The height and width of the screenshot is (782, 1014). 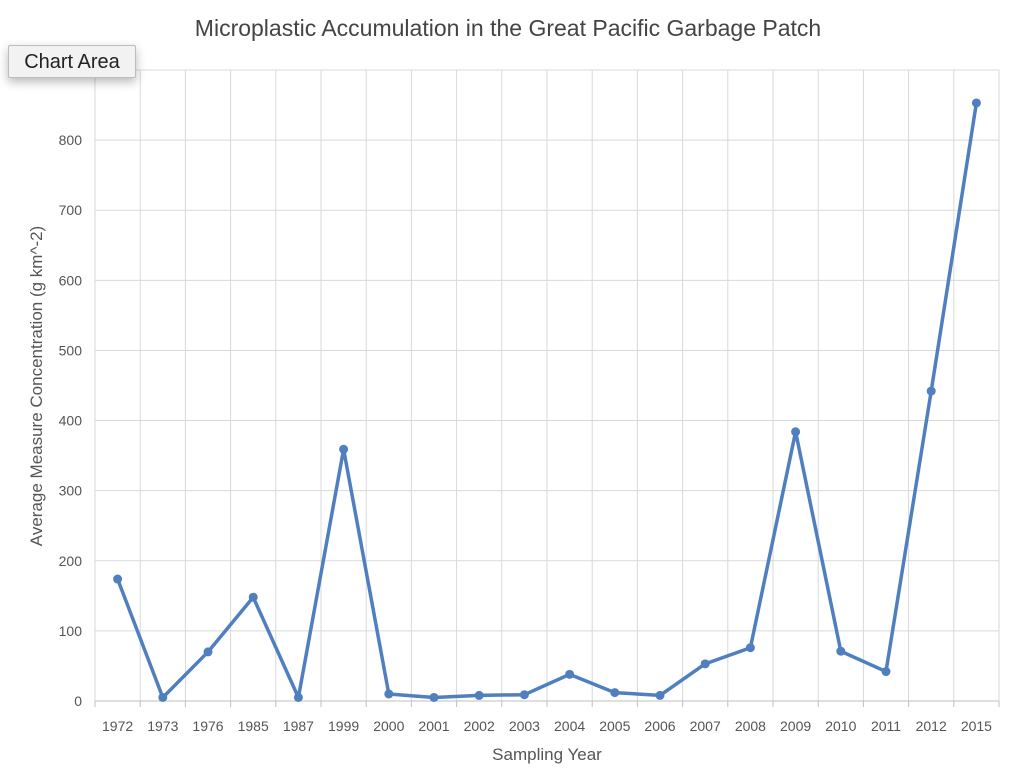 What do you see at coordinates (162, 726) in the screenshot?
I see `x-tick-label: 1973` at bounding box center [162, 726].